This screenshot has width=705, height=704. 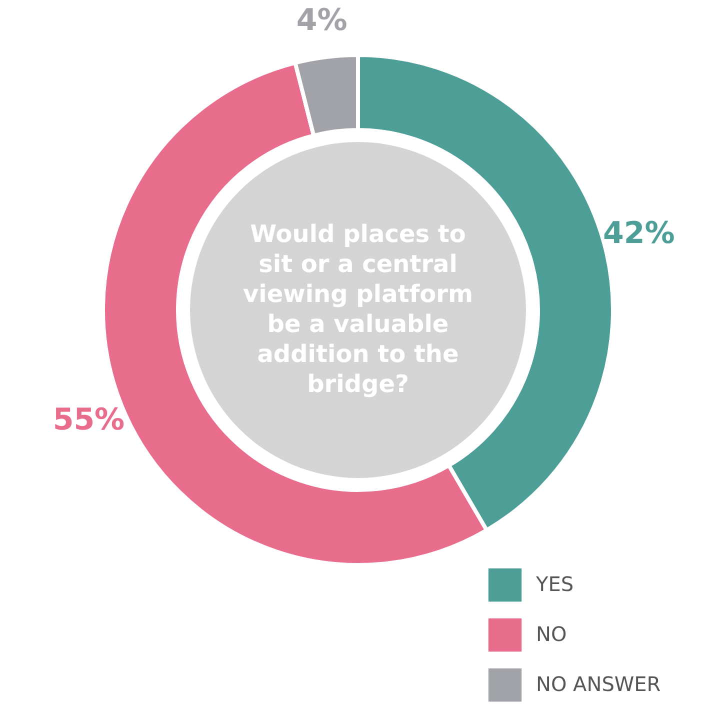 What do you see at coordinates (598, 684) in the screenshot?
I see `legend-label: NO ANSWER` at bounding box center [598, 684].